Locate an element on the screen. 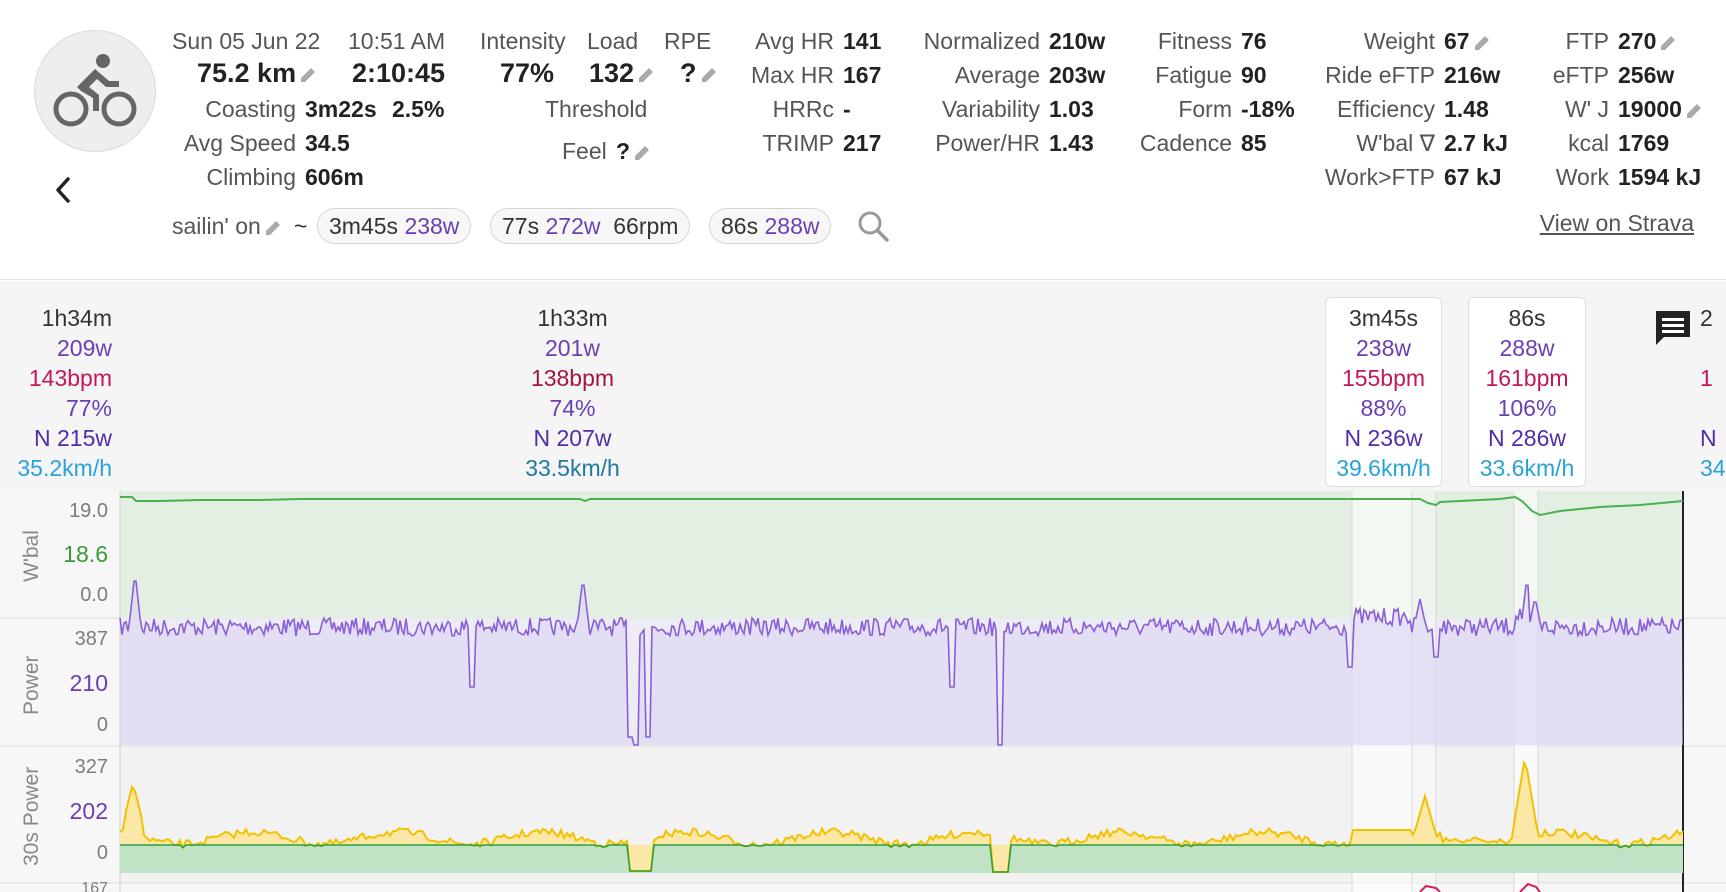  wbal-tick-min: 0.0 is located at coordinates (94, 595).